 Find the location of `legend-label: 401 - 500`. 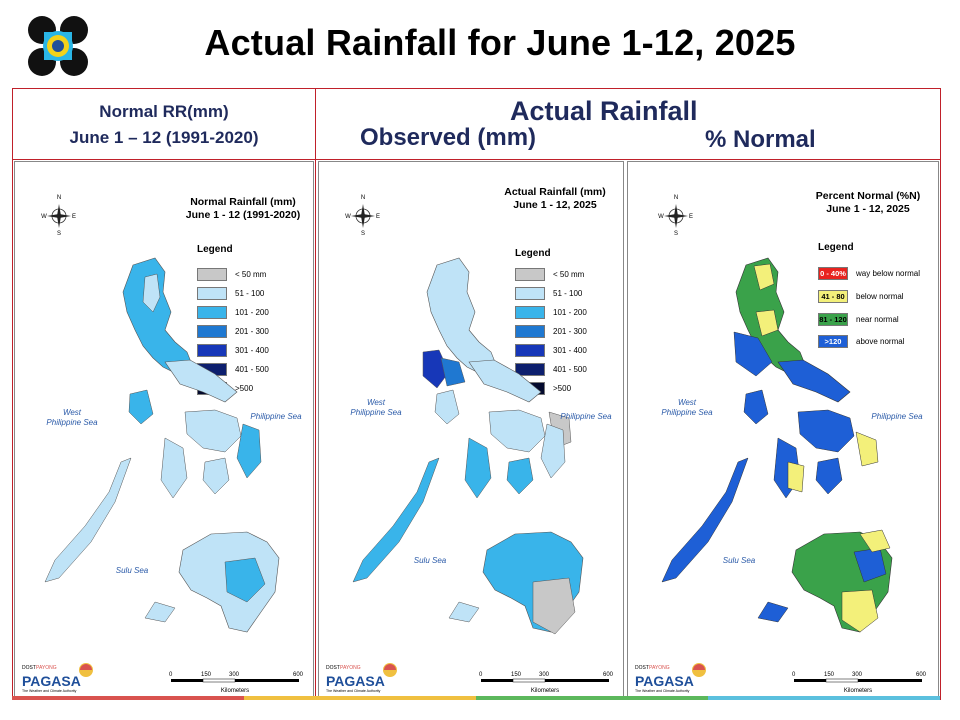

legend-label: 401 - 500 is located at coordinates (252, 369).